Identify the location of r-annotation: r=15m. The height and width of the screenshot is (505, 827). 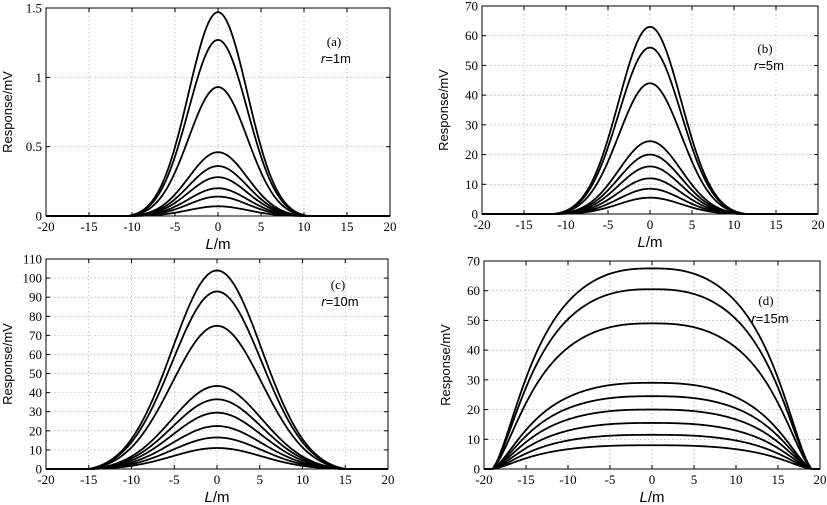
(769, 318).